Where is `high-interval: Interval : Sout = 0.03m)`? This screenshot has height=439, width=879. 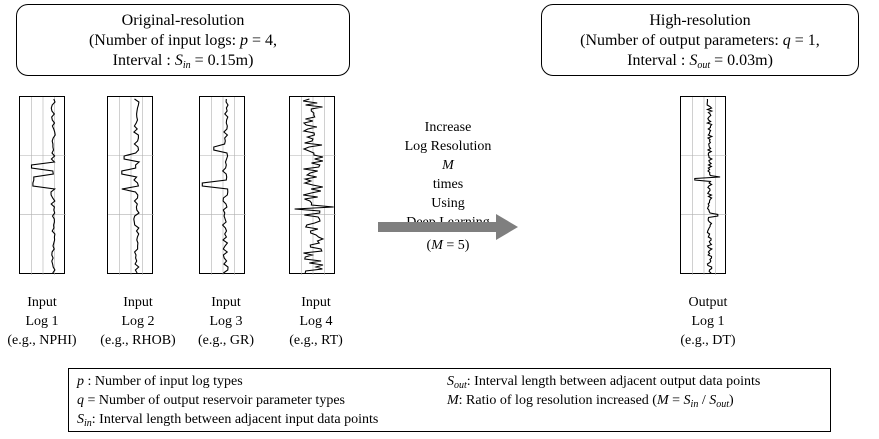 high-interval: Interval : Sout = 0.03m) is located at coordinates (700, 61).